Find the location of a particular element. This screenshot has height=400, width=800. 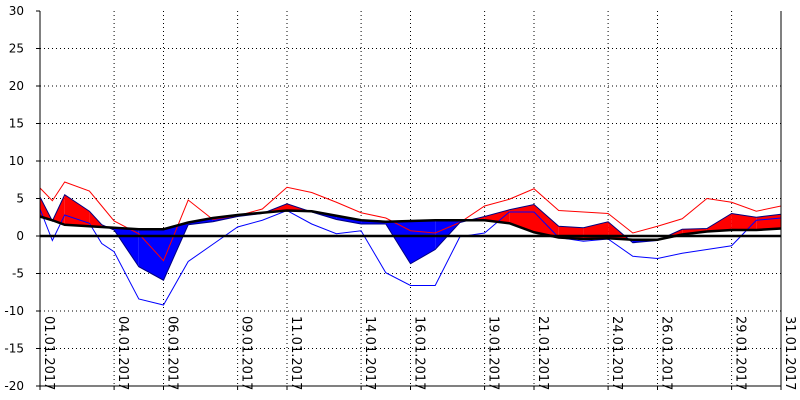

series-mean-line is located at coordinates (410, 225).